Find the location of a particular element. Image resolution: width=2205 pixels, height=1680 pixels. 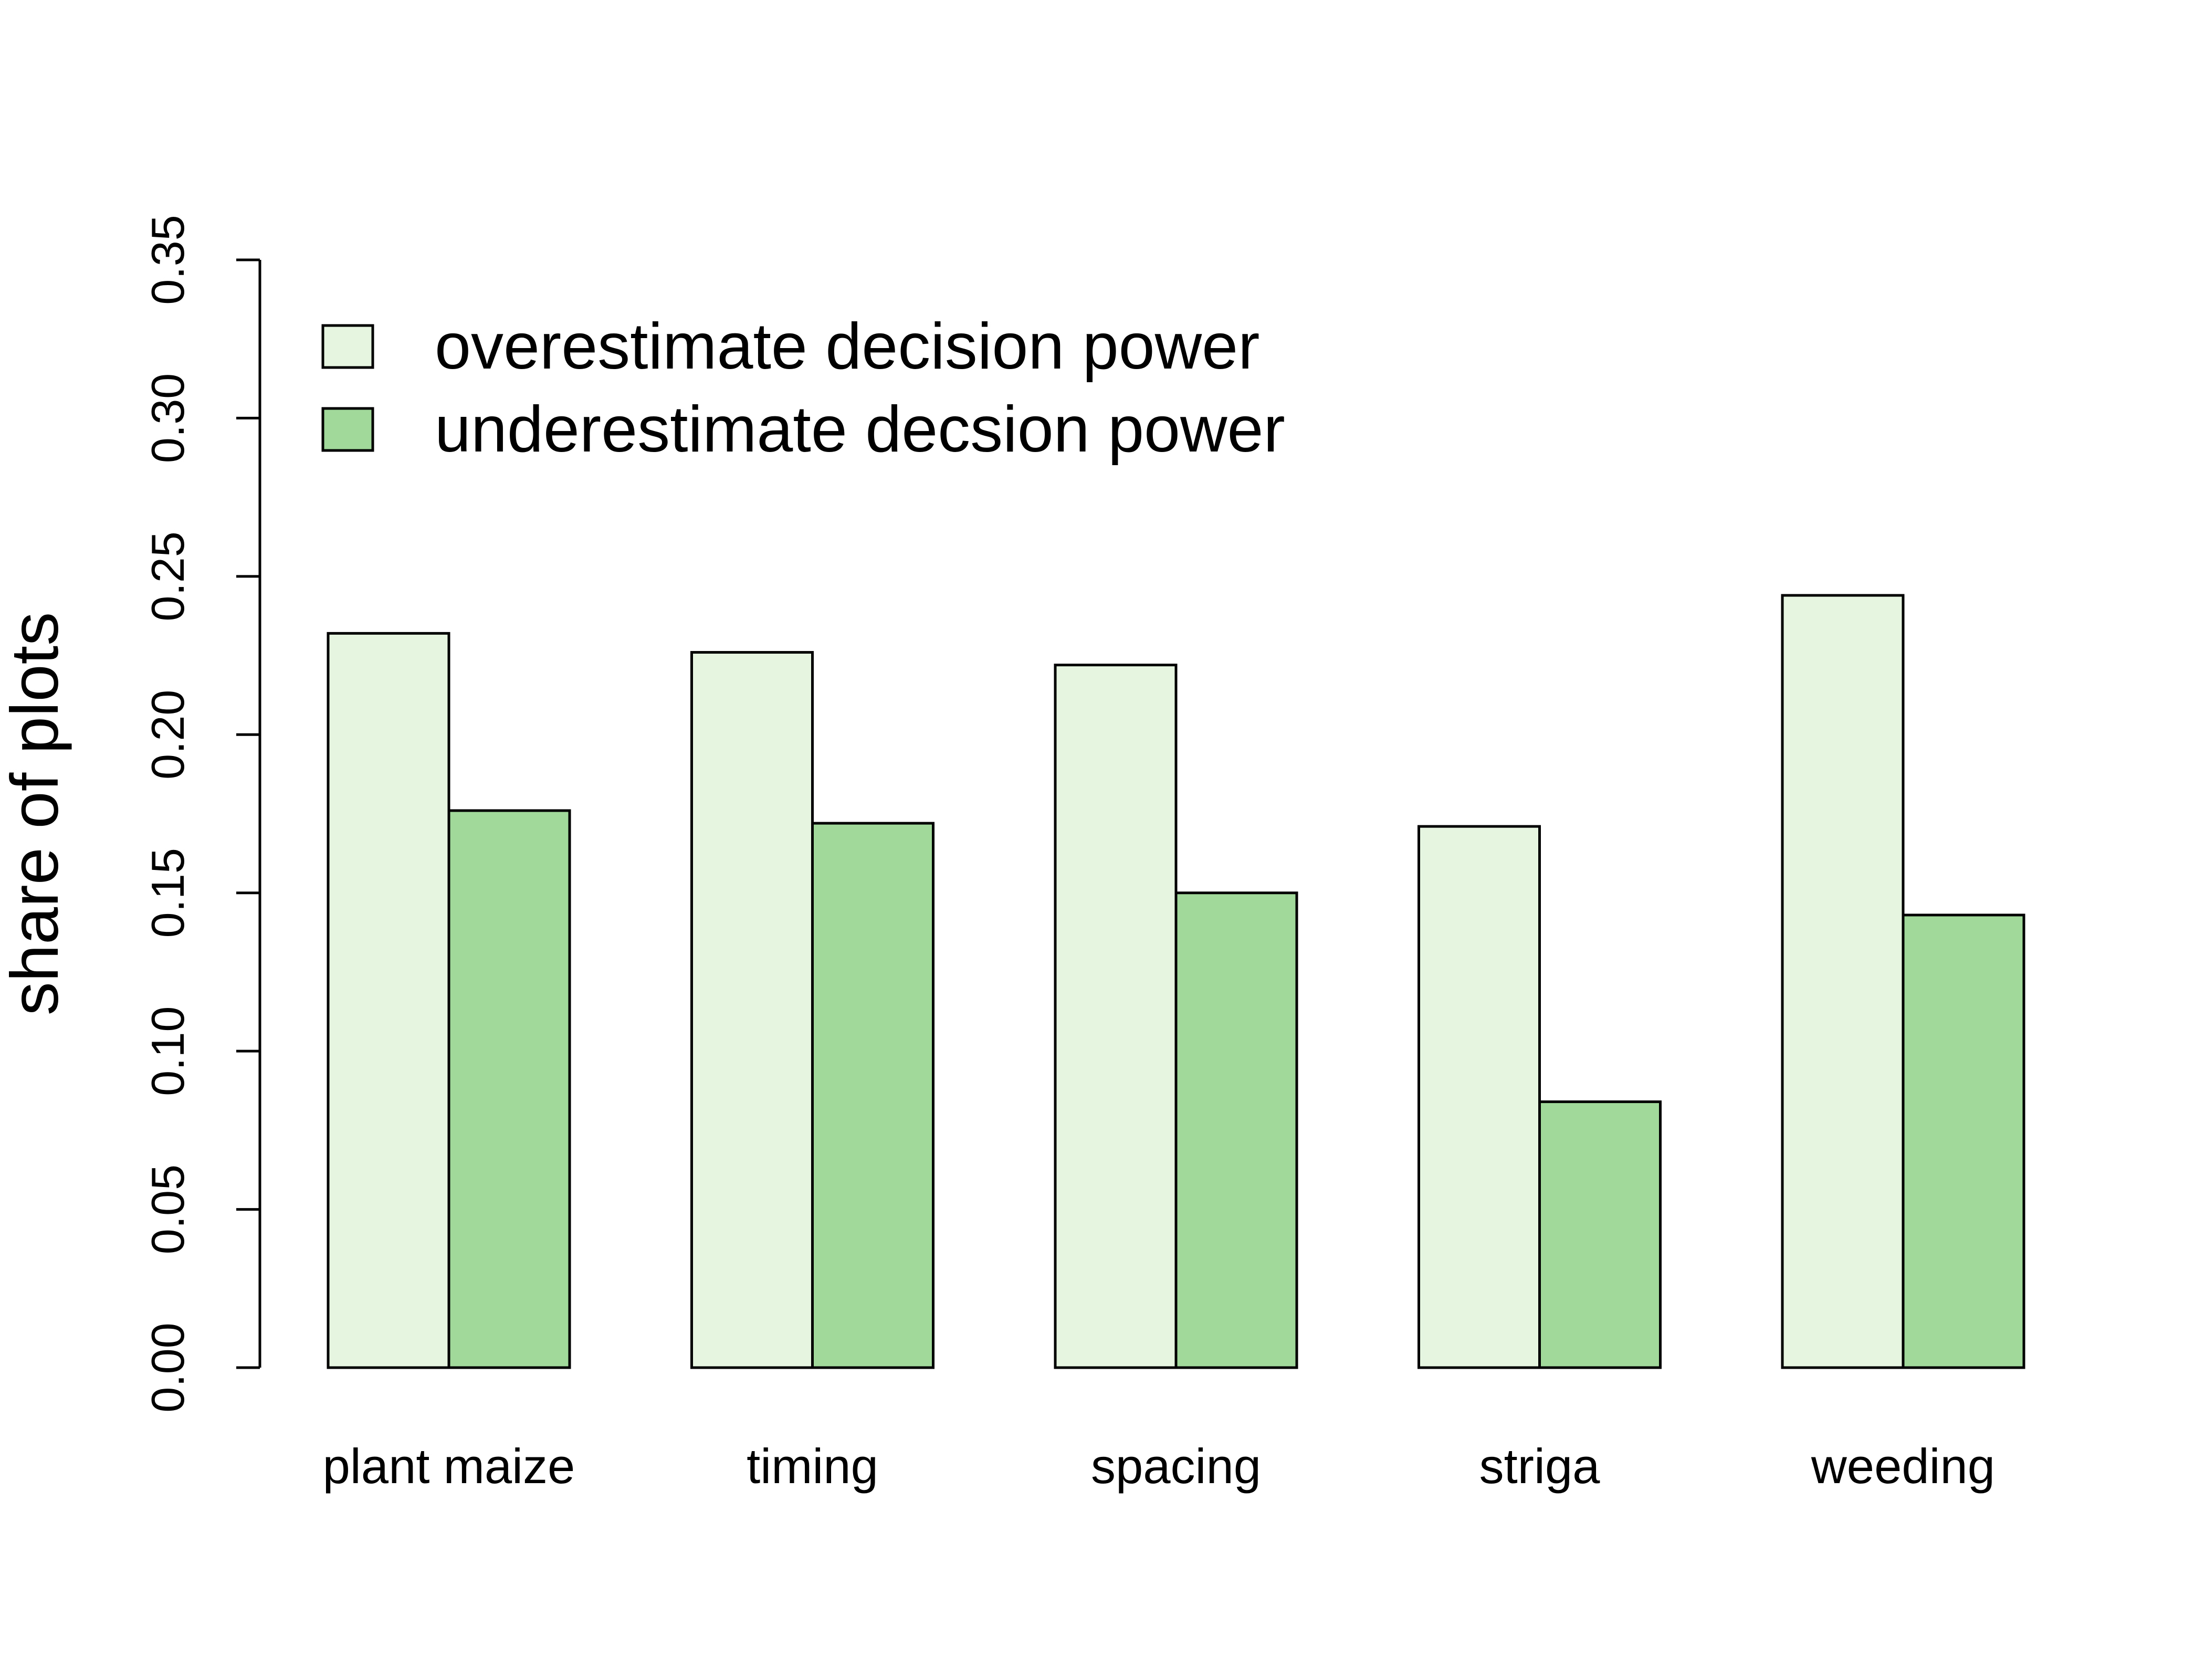

legend-label: underestimate decsion power is located at coordinates (860, 429).